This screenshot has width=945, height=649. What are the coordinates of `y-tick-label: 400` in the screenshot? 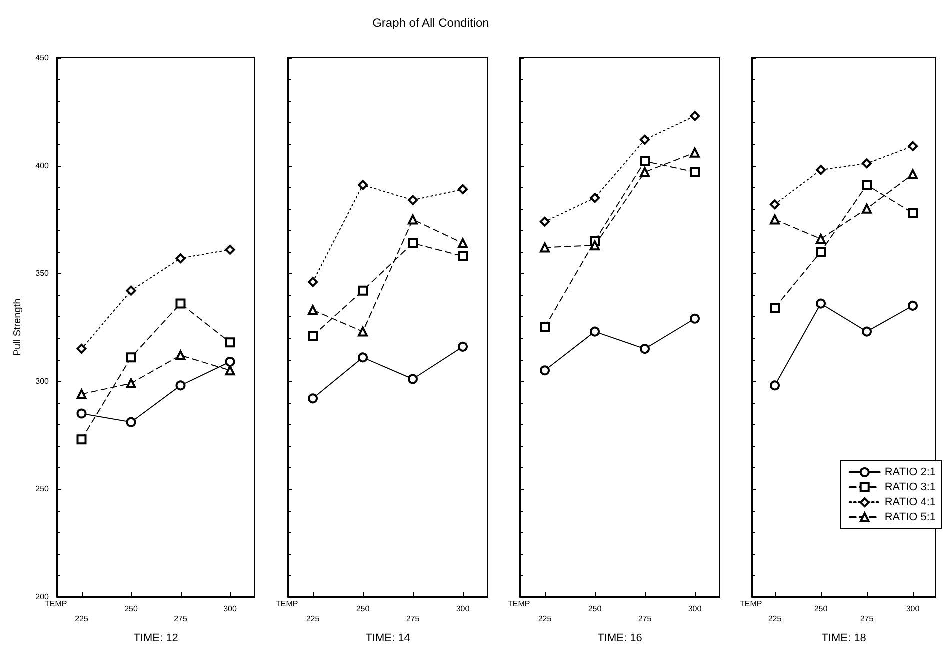 It's located at (43, 165).